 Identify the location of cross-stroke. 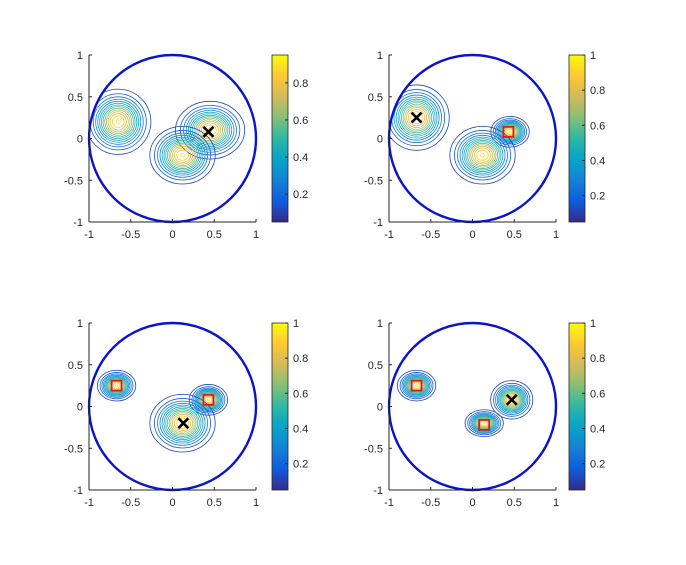
(183, 423).